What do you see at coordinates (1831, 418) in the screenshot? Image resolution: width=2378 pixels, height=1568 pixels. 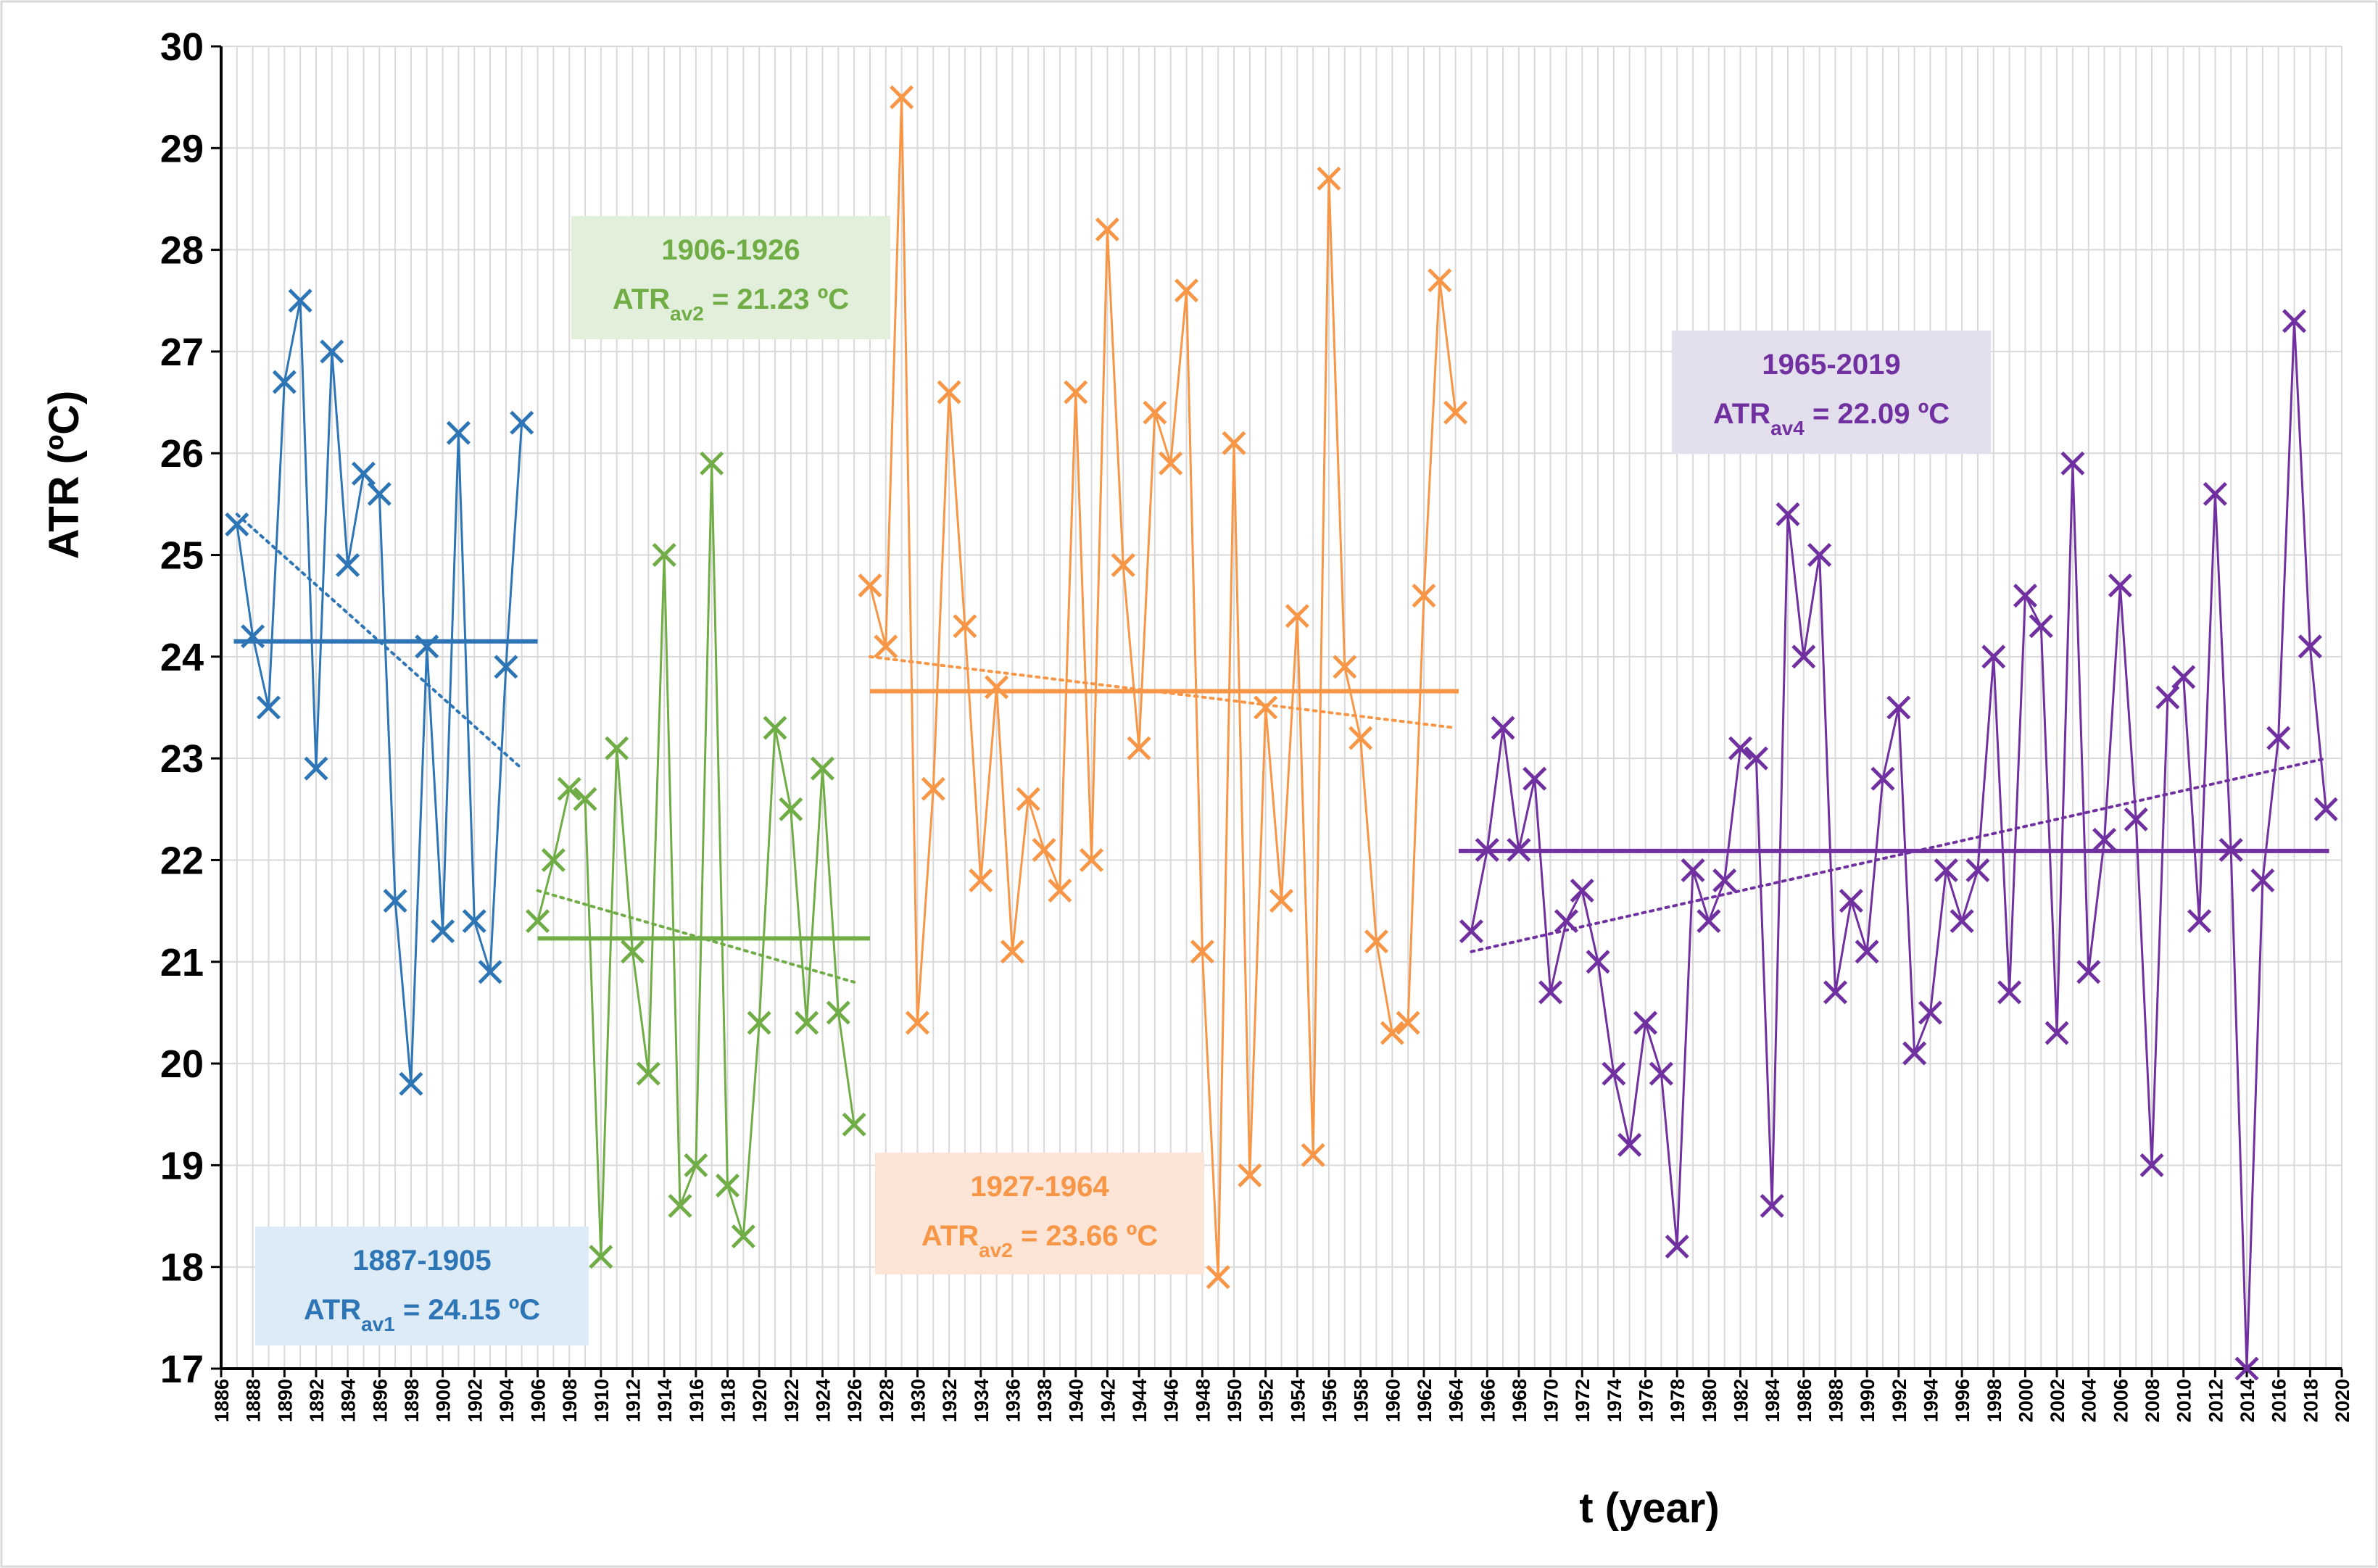 I see `annotation-mean: ATRav4 = 22.09 ºC` at bounding box center [1831, 418].